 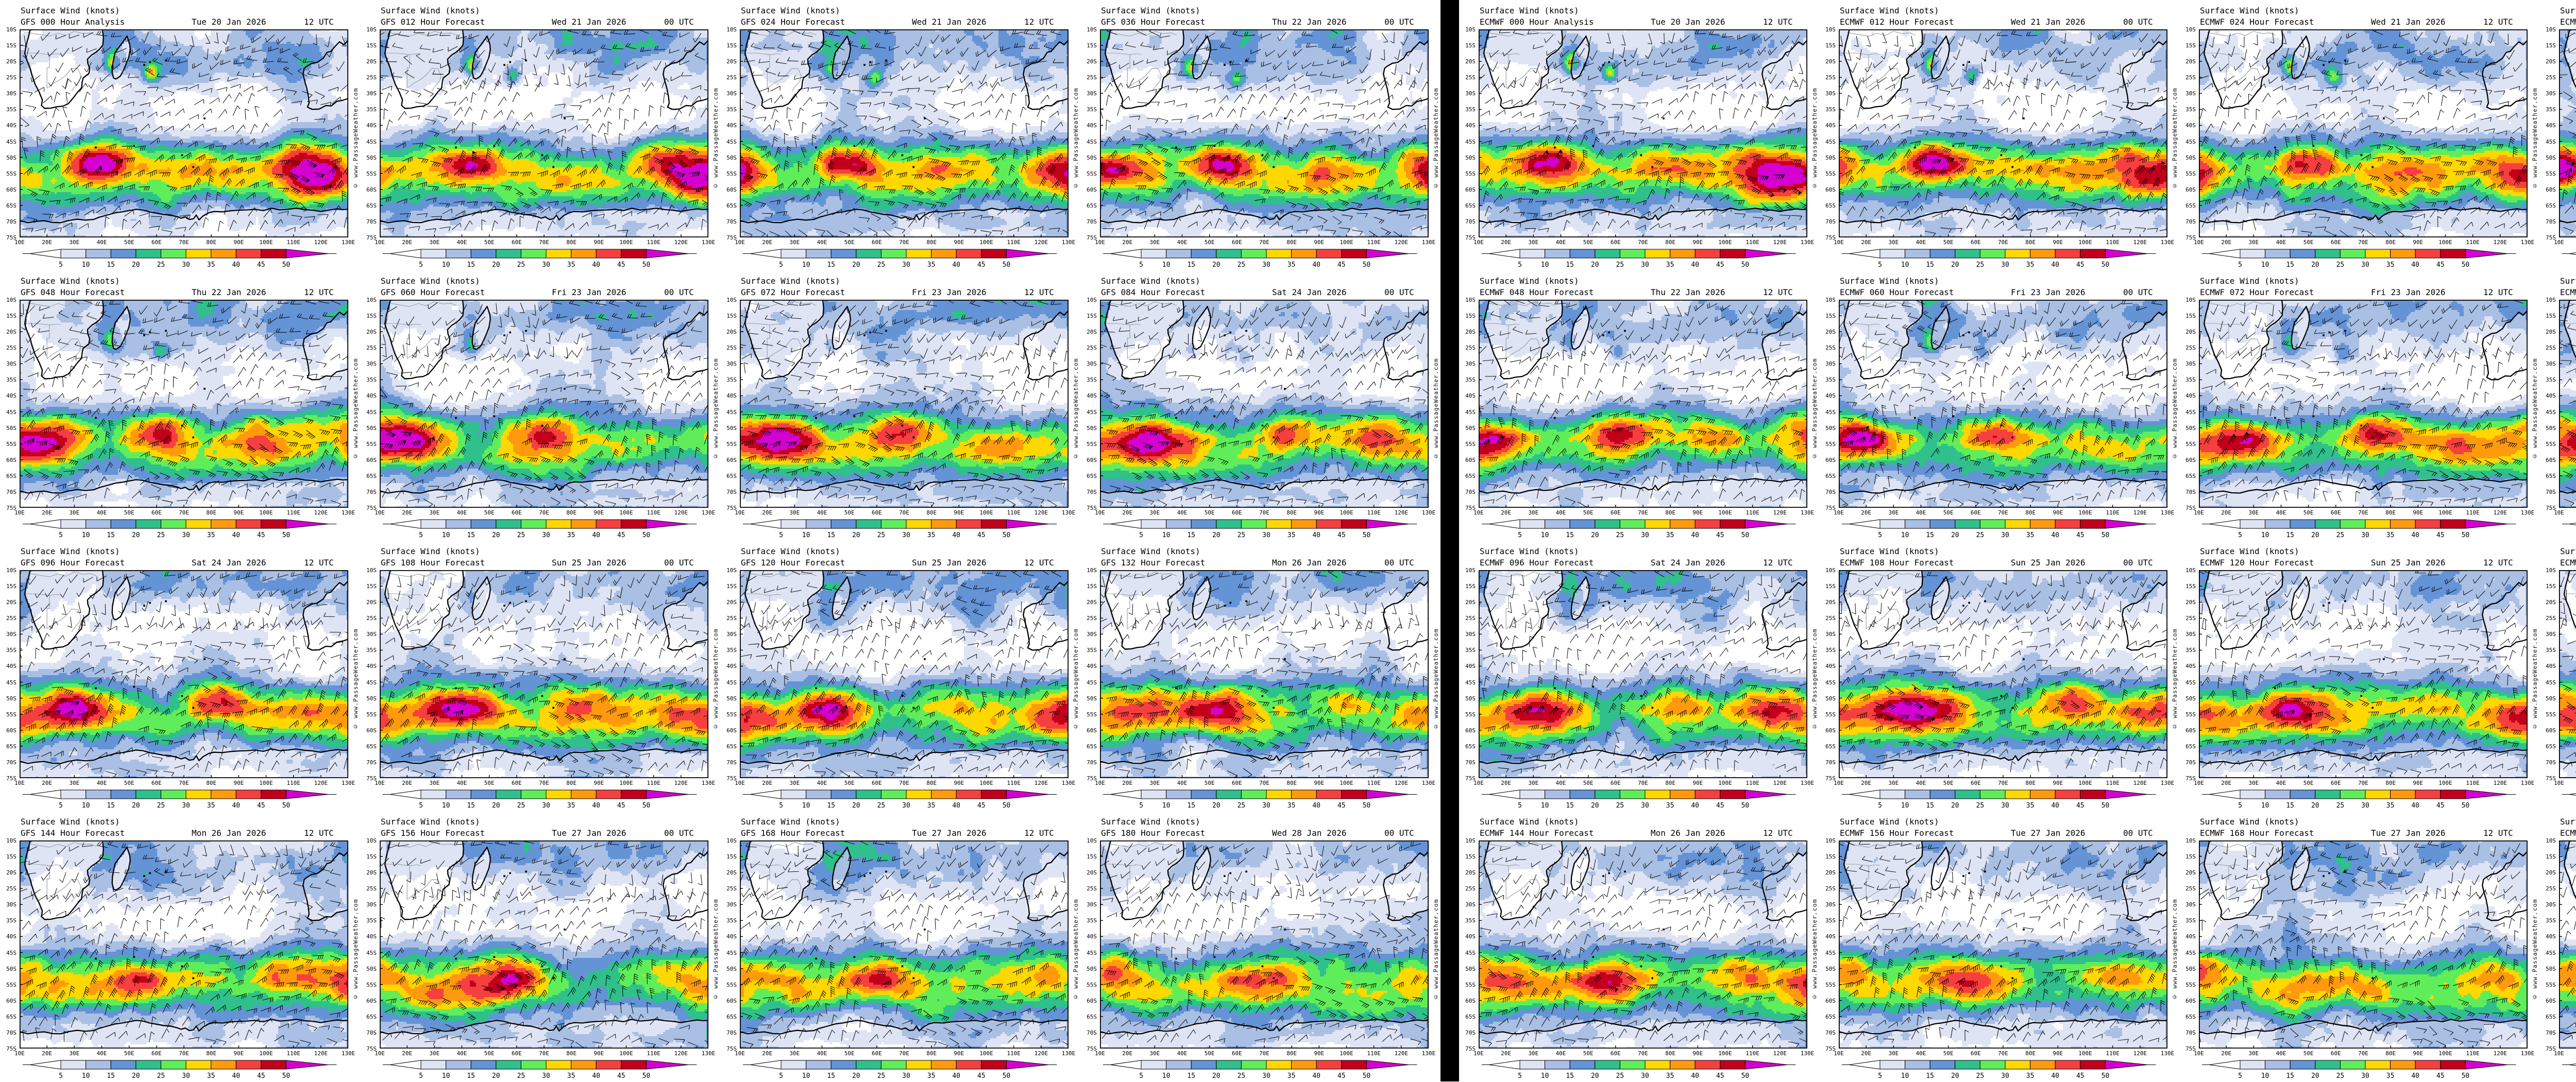 What do you see at coordinates (1533, 1053) in the screenshot?
I see `longitude-tick-label: 30E` at bounding box center [1533, 1053].